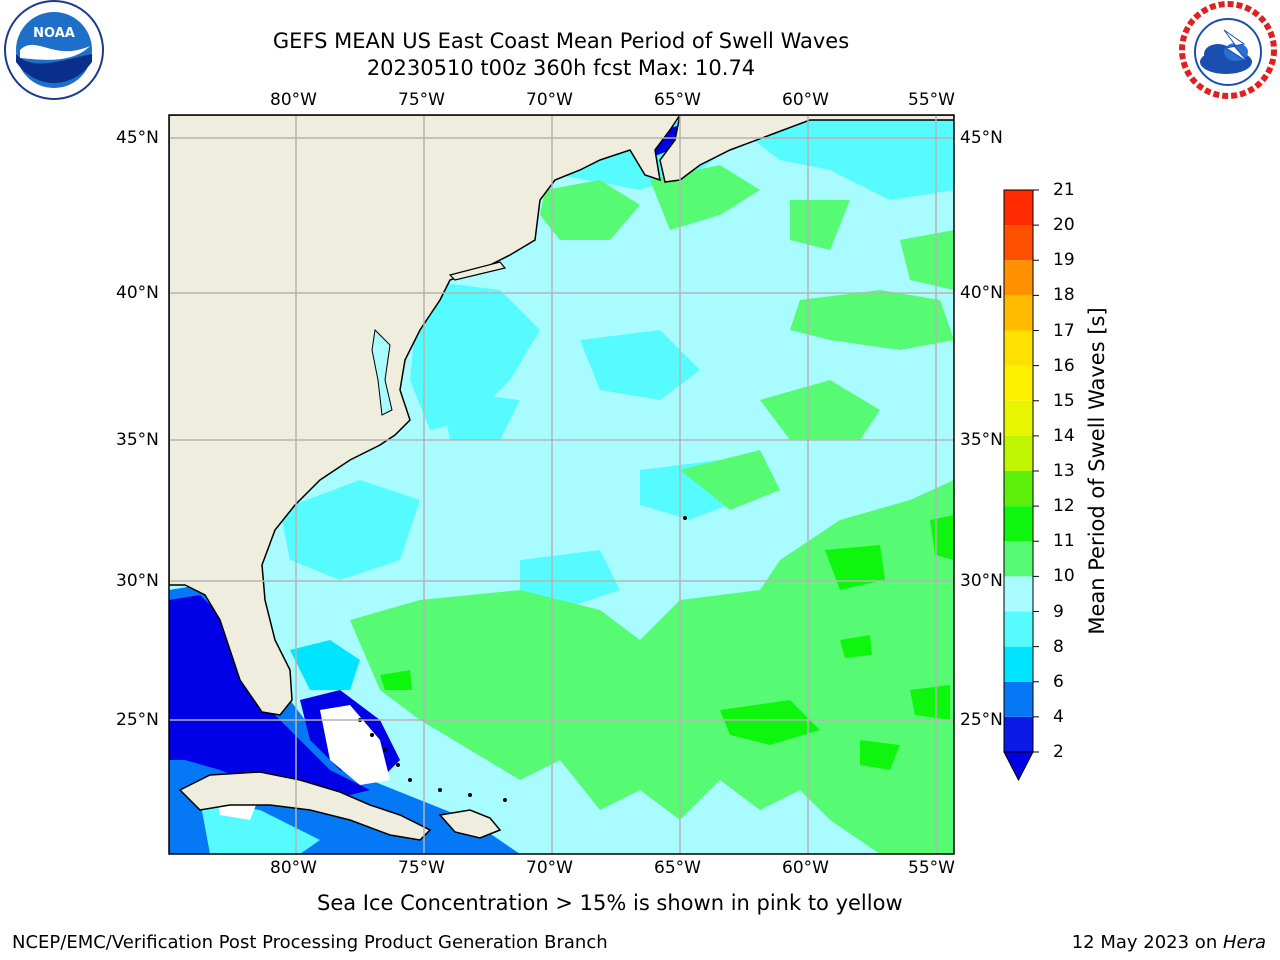  I want to click on colorbar-tick-label-15: 15, so click(1064, 400).